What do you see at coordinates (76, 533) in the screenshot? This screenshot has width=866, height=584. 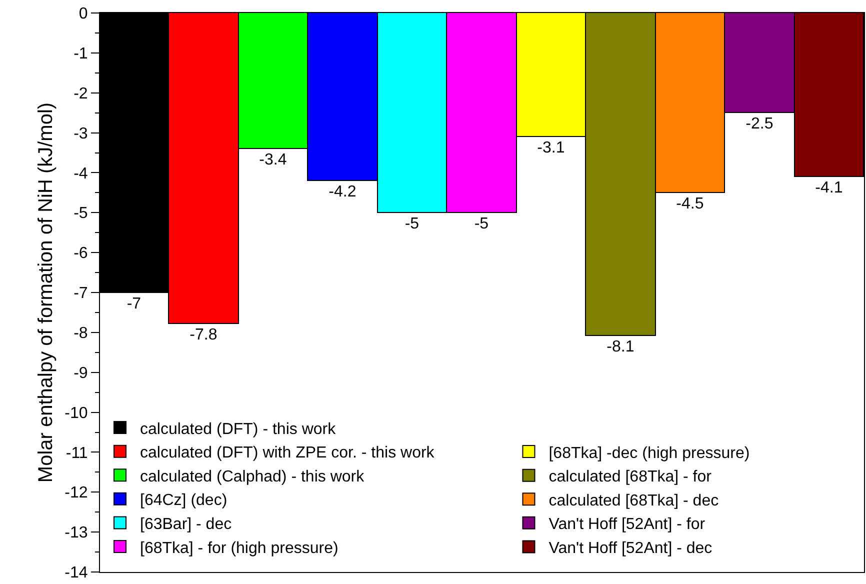 I see `y-tick-label: -13` at bounding box center [76, 533].